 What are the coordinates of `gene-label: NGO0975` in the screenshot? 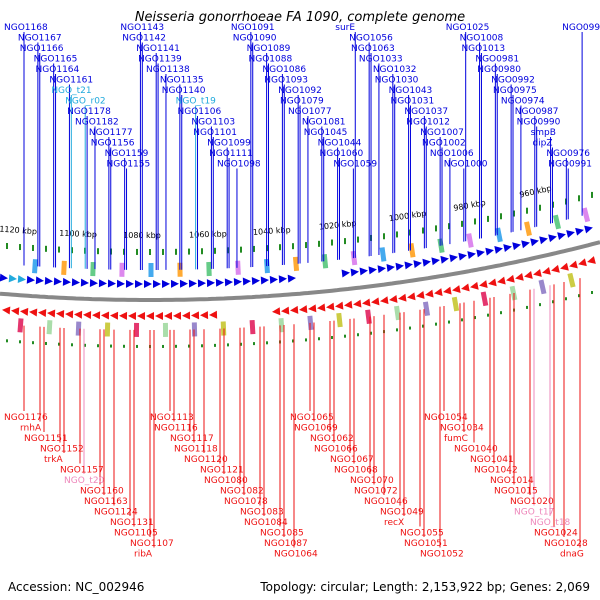 It's located at (515, 91).